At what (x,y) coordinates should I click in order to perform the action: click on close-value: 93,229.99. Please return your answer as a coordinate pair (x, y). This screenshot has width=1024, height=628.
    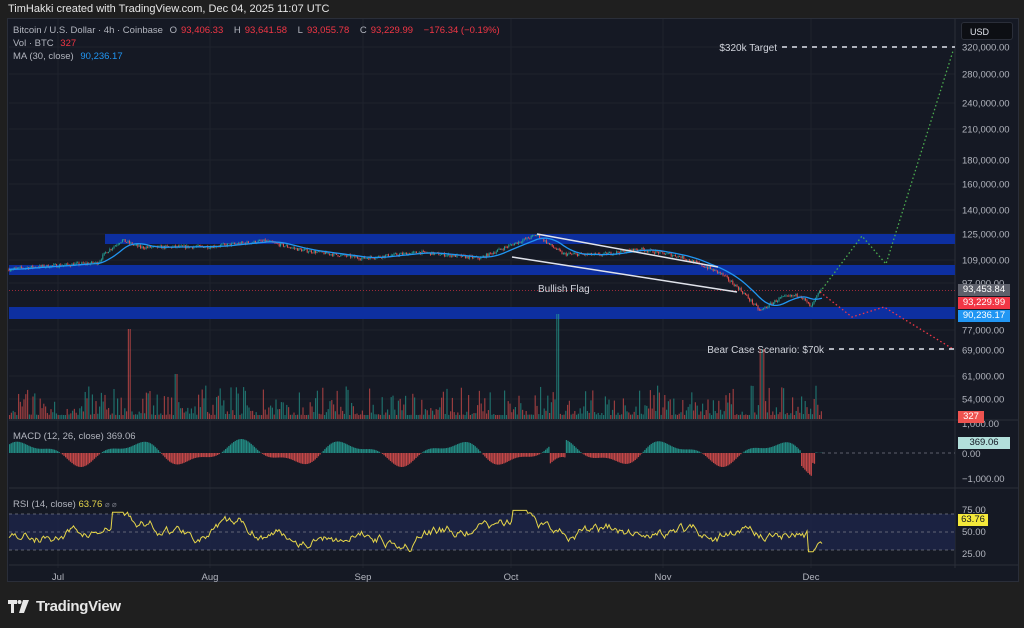
    Looking at the image, I should click on (392, 30).